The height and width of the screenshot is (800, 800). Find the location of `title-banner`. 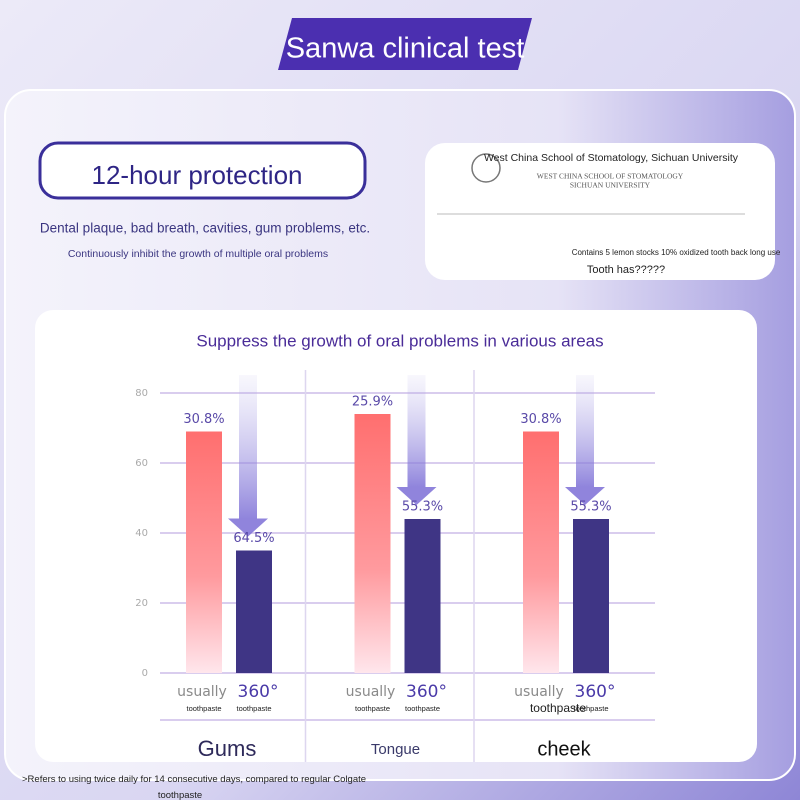

title-banner is located at coordinates (405, 44).